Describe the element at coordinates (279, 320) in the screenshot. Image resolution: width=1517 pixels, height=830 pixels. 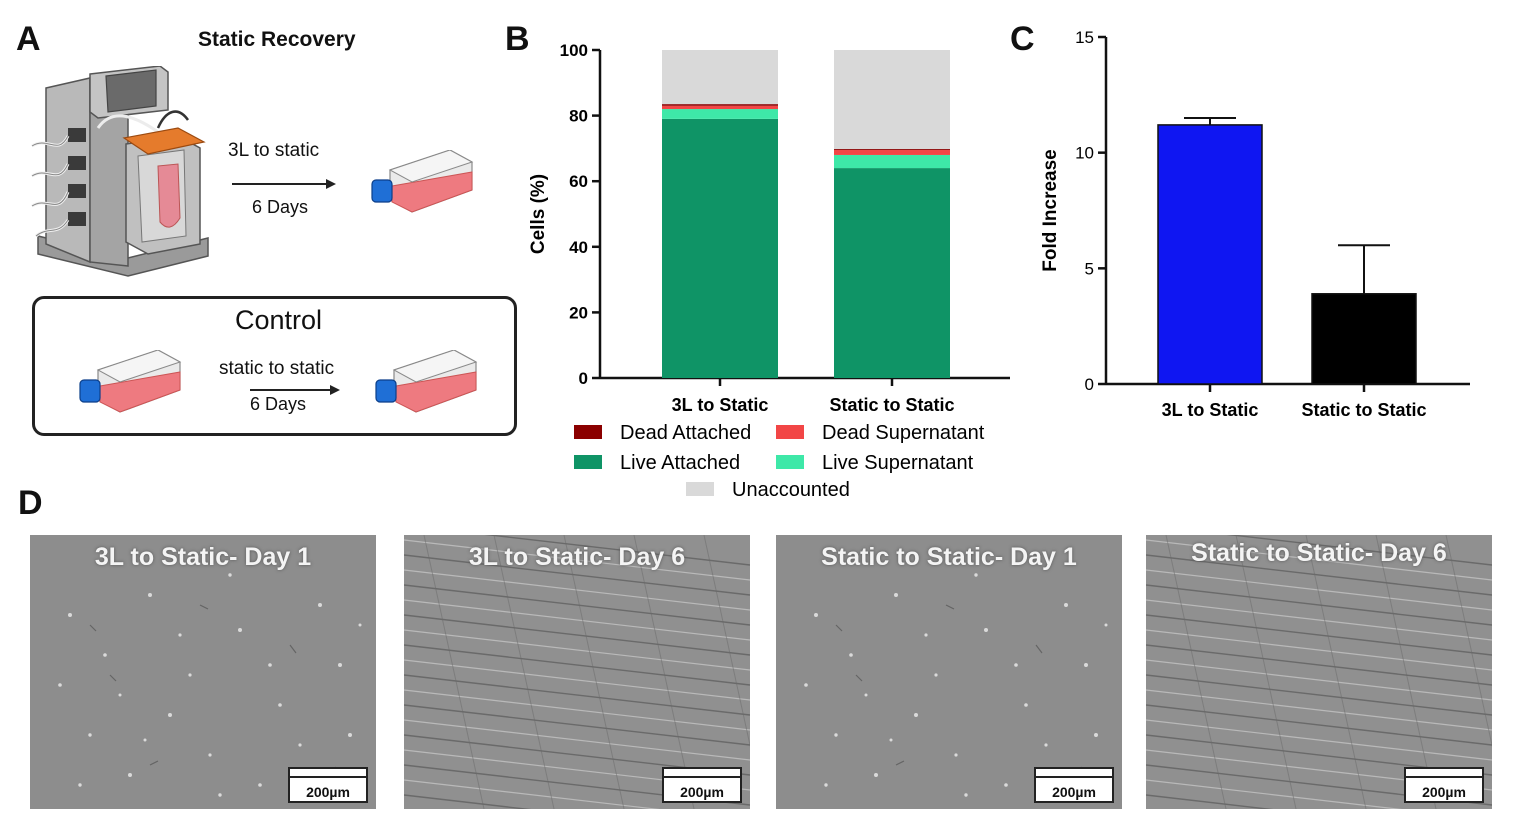
I see `control-title: Control` at that location.